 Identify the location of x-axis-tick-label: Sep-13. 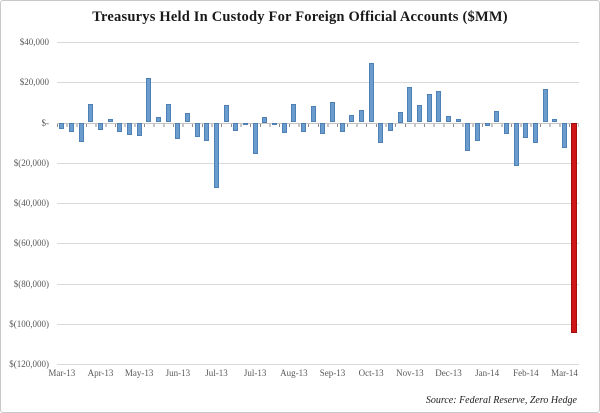
(332, 373).